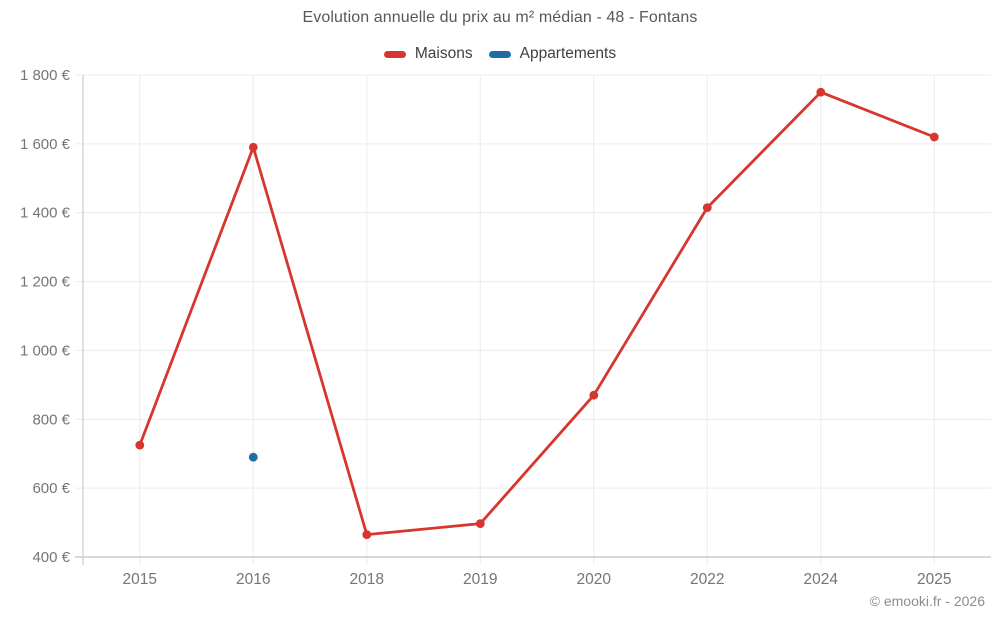  Describe the element at coordinates (443, 53) in the screenshot. I see `legend-label-maisons: Maisons` at that location.